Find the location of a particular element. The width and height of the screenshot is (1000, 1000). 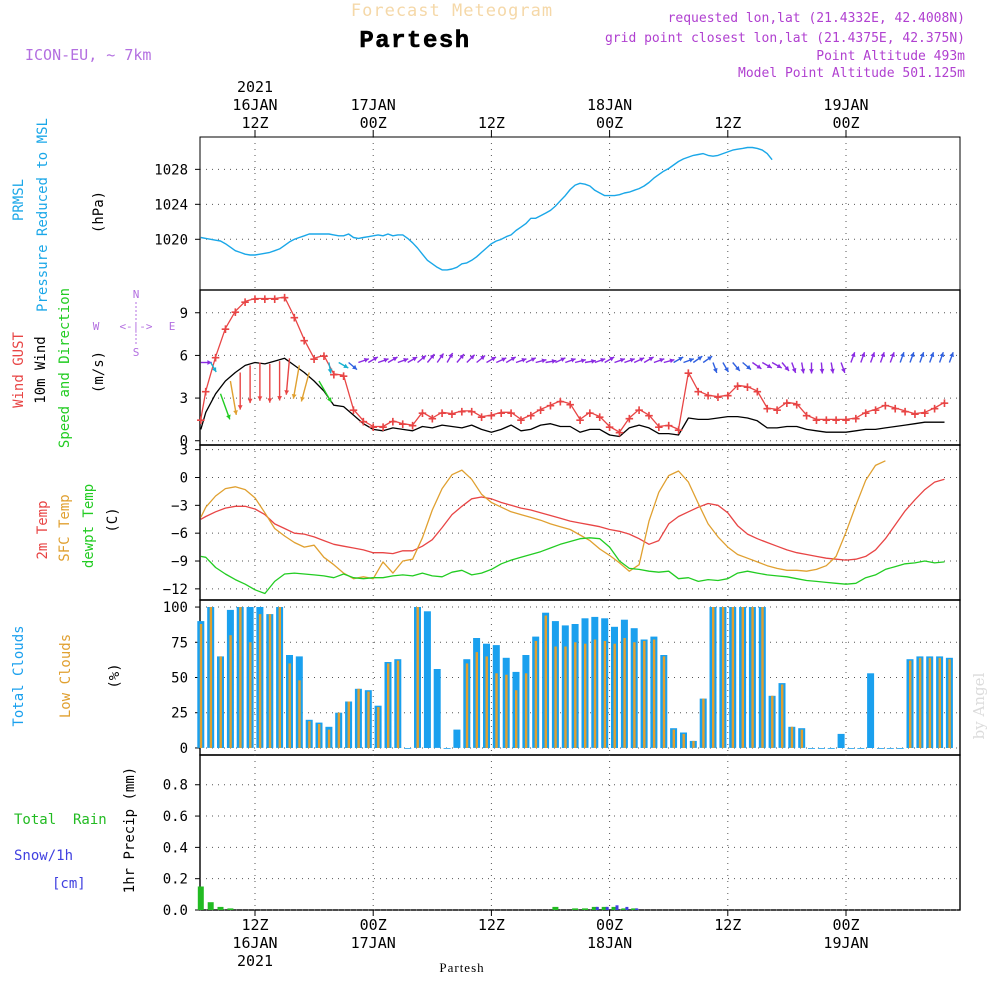

top-hour-label: 00Z is located at coordinates (373, 123).